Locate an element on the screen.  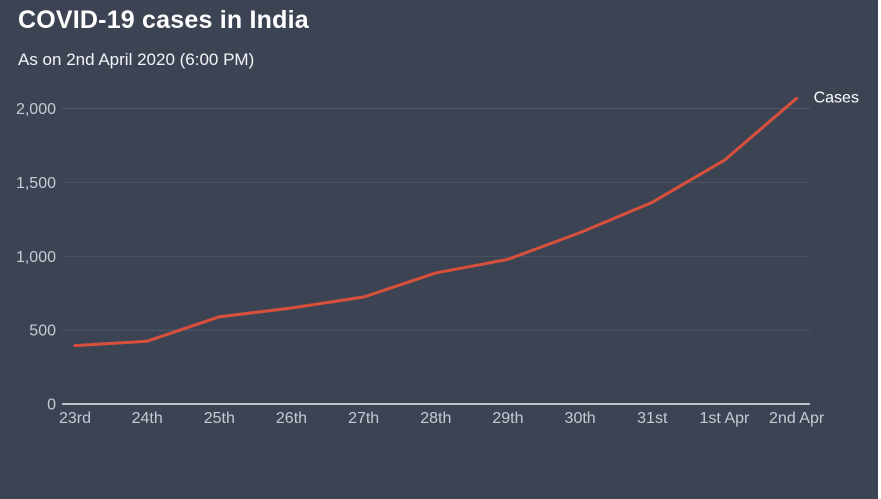
x-tick-label: 28th is located at coordinates (435, 418).